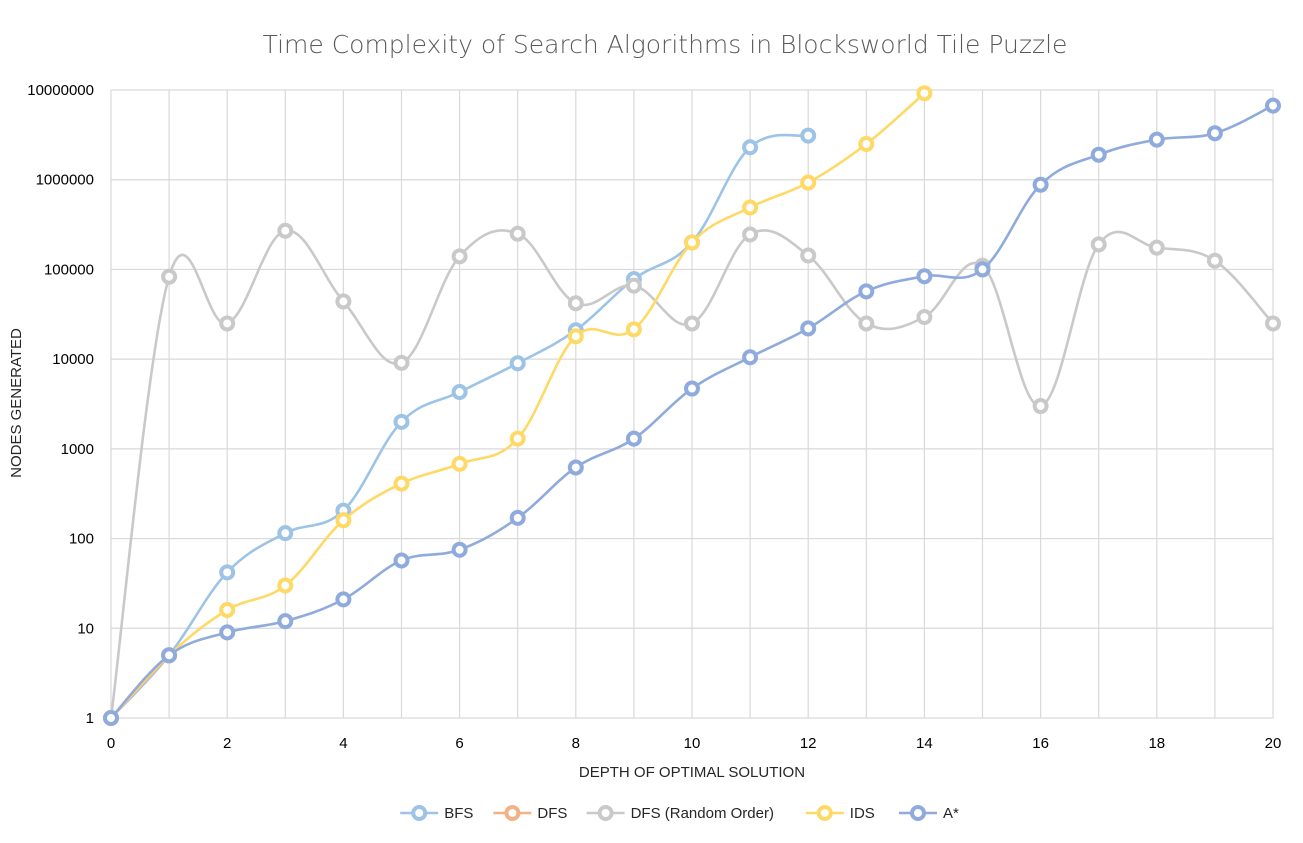  I want to click on y-axis-ticks: 1 10 100 1000 10000 100000 1000000 10000000, so click(60, 404).